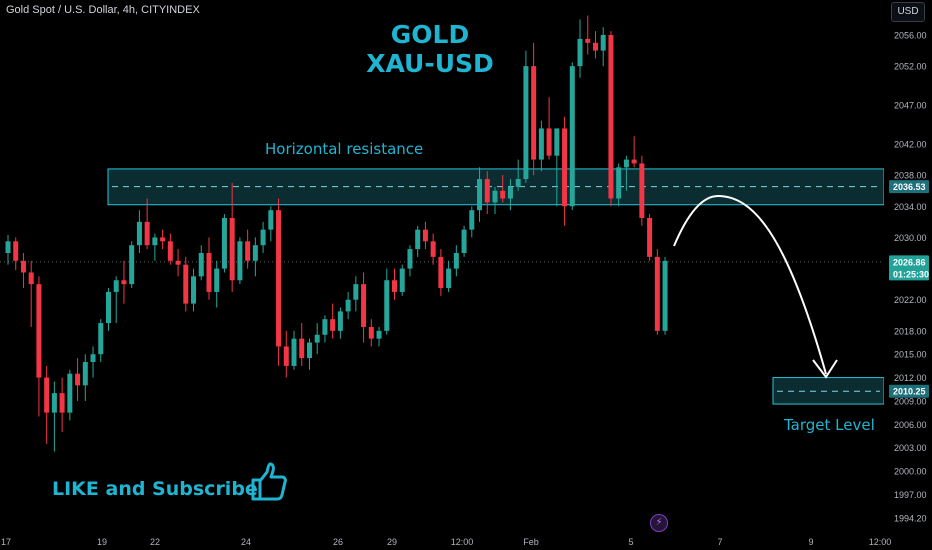 The image size is (932, 550). Describe the element at coordinates (103, 10) in the screenshot. I see `symbol-title: Gold Spot / U.S. Dollar, 4h, CITYINDEX` at that location.